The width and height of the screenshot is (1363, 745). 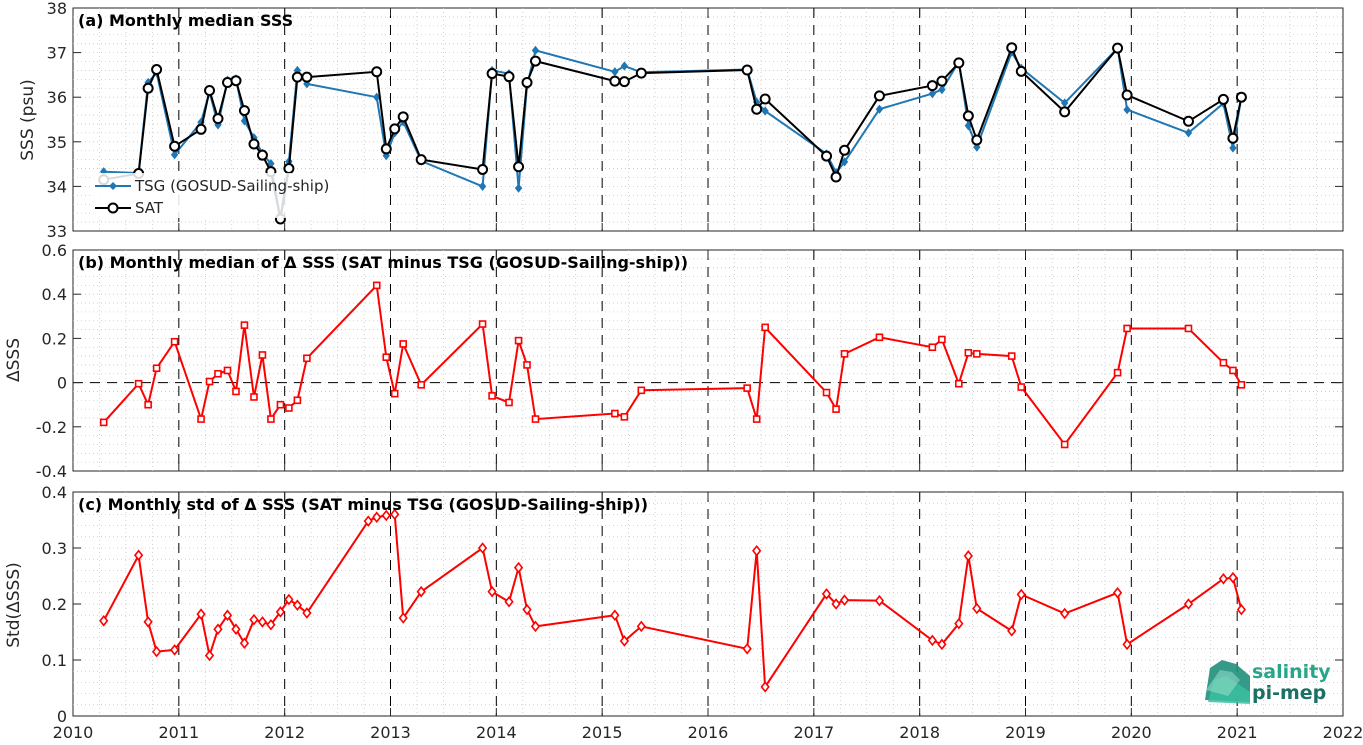 I want to click on x-tick-label: 2011, so click(x=178, y=732).